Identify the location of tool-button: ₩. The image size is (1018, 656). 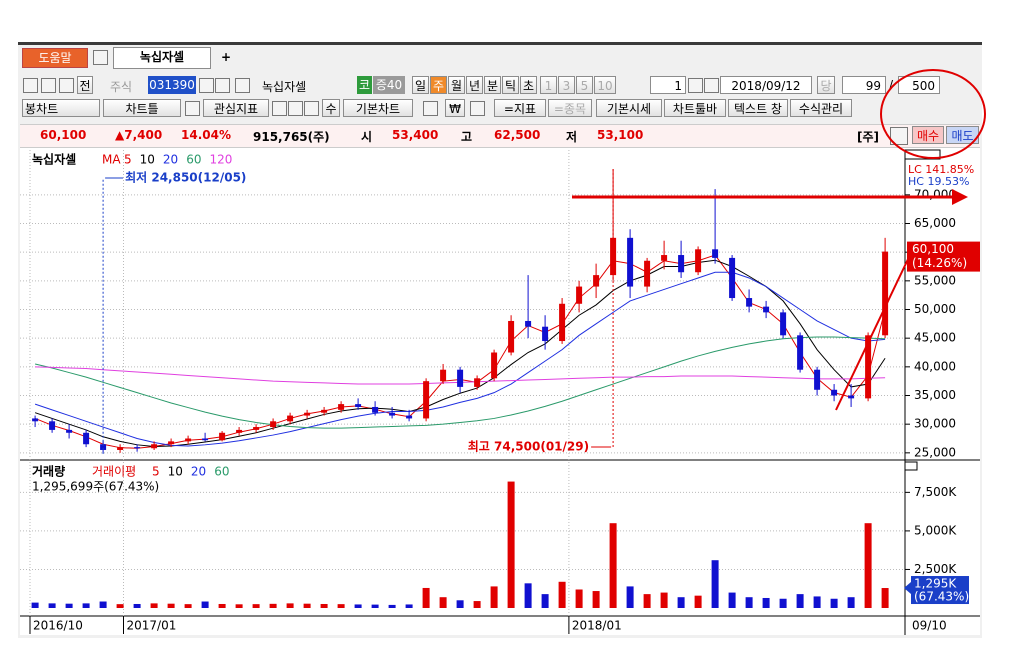
(455, 108).